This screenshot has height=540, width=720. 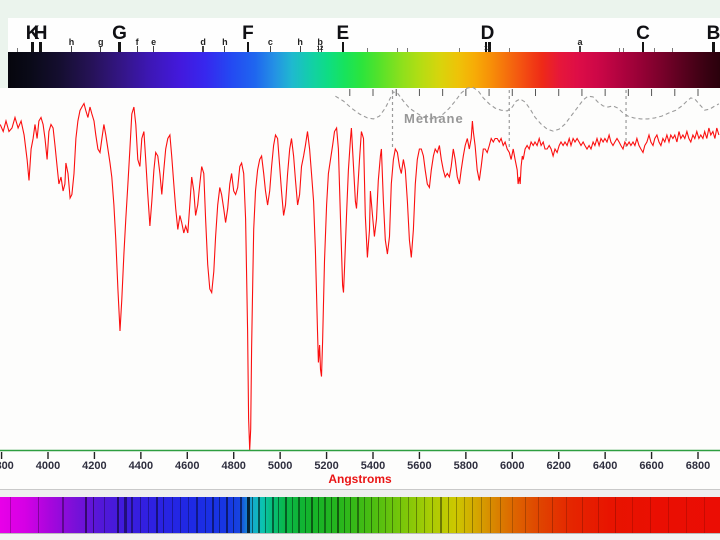 I want to click on x-tick-label-5600: 5600, so click(x=419, y=466).